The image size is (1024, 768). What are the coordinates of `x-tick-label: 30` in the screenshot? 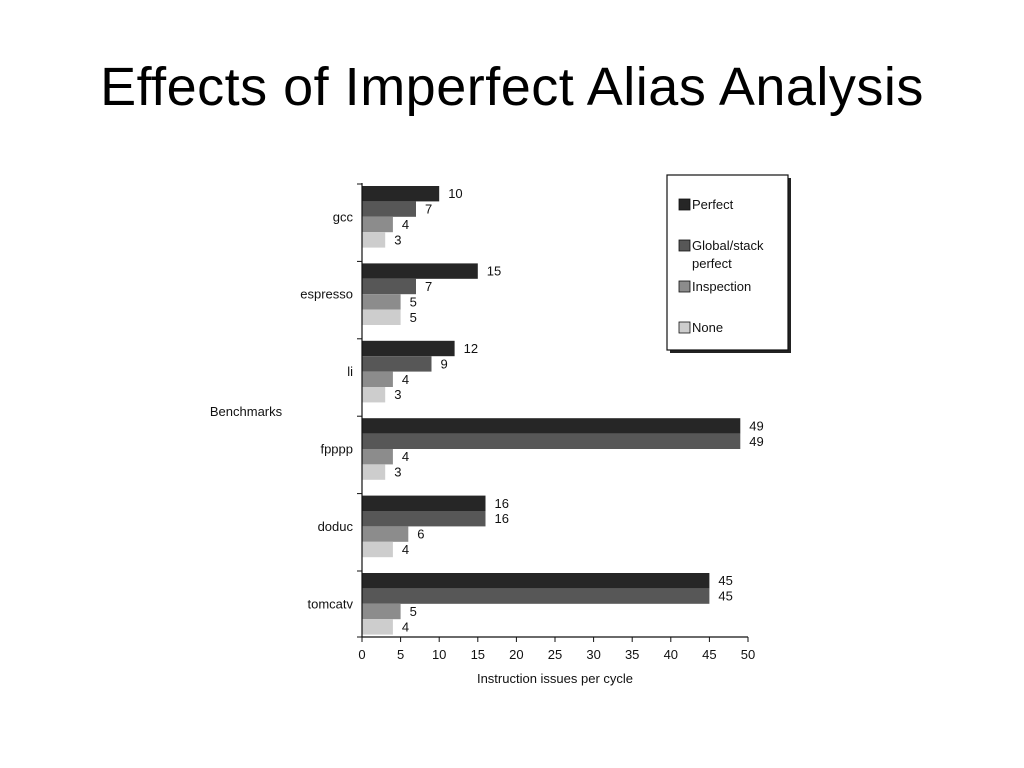 It's located at (593, 654).